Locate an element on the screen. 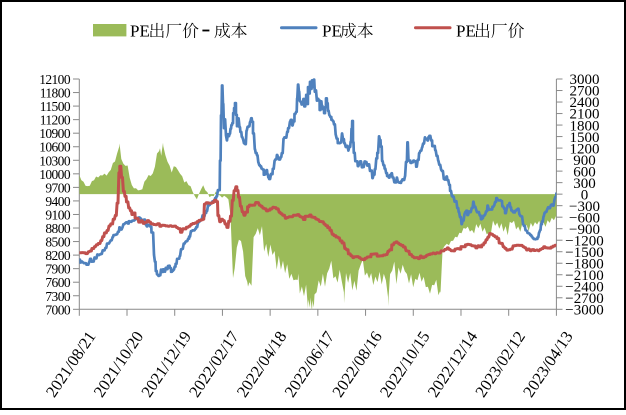 The image size is (626, 415). svg-text: 900 is located at coordinates (584, 161).